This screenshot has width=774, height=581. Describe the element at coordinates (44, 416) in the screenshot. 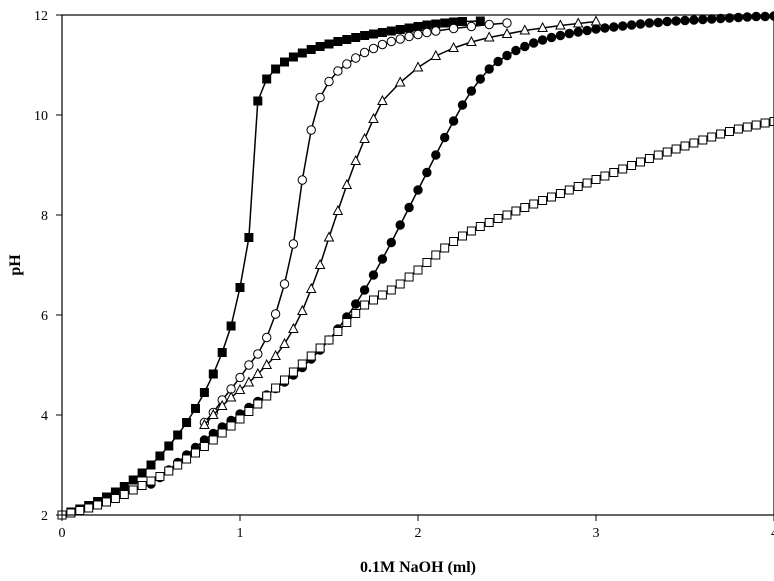

I see `y-tick-label: 4` at that location.